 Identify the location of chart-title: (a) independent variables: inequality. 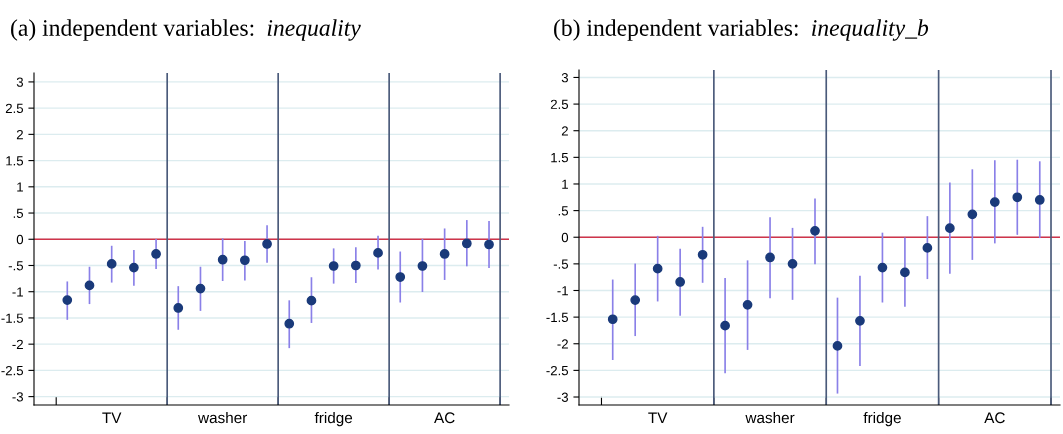
(186, 30).